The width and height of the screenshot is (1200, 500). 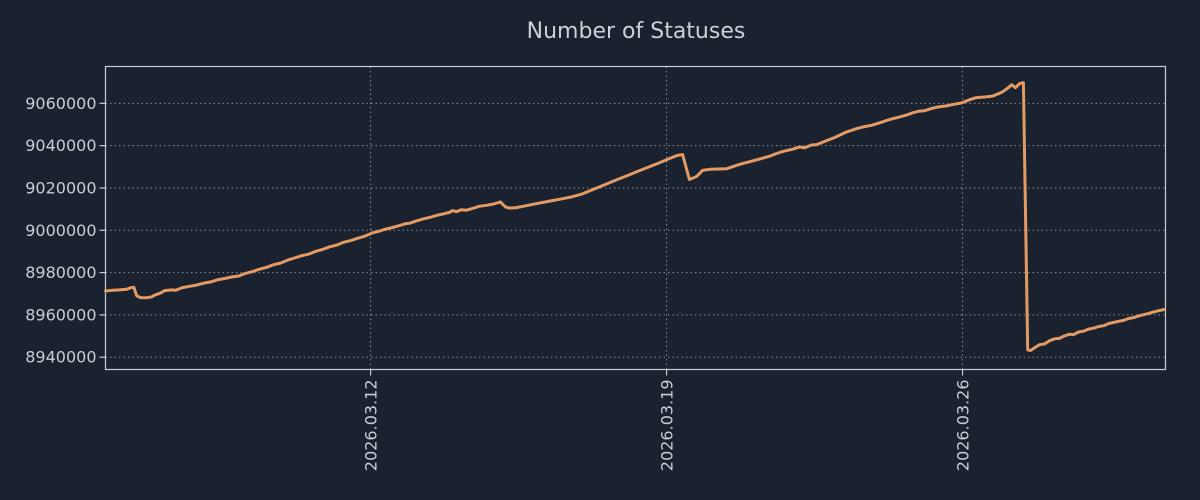 I want to click on y-tick-label: 9020000, so click(x=60, y=187).